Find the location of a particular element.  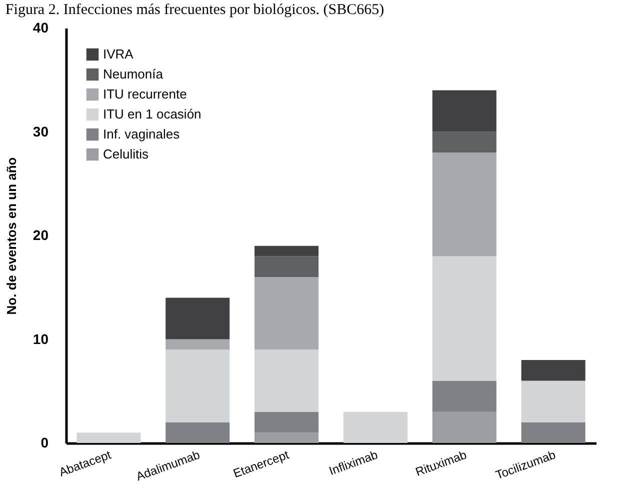

legend-label: Inf. vaginales is located at coordinates (141, 134).